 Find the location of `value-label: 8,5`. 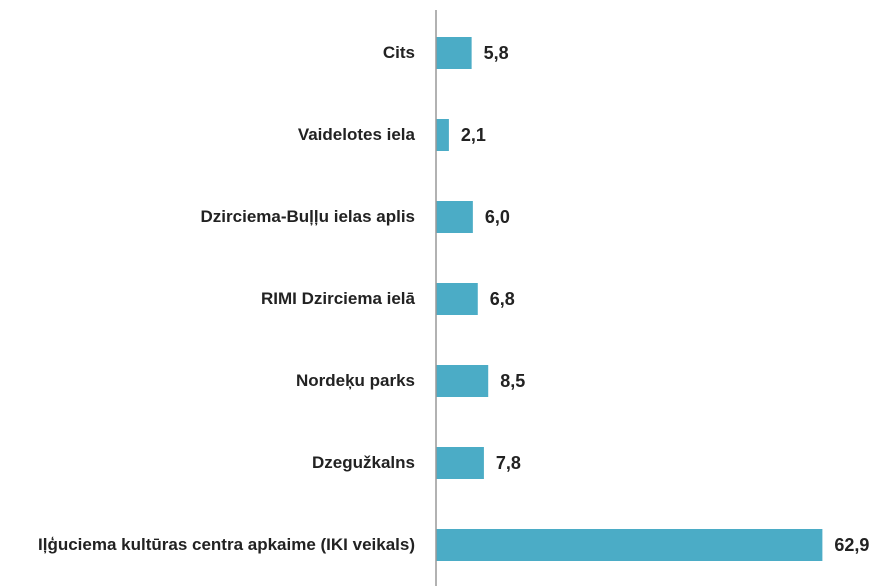

value-label: 8,5 is located at coordinates (512, 381).